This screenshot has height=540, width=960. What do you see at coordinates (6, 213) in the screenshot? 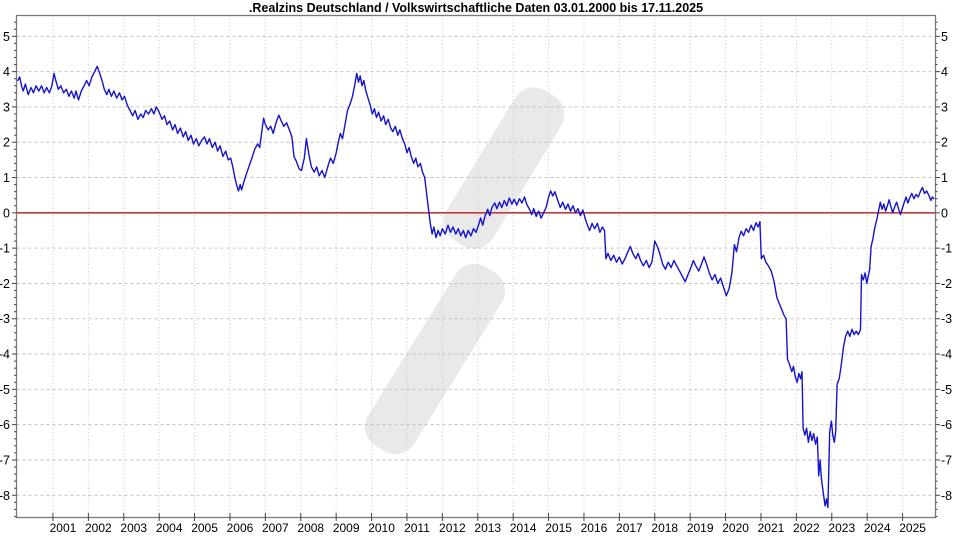
I see `y-axis-label-left: 0` at bounding box center [6, 213].